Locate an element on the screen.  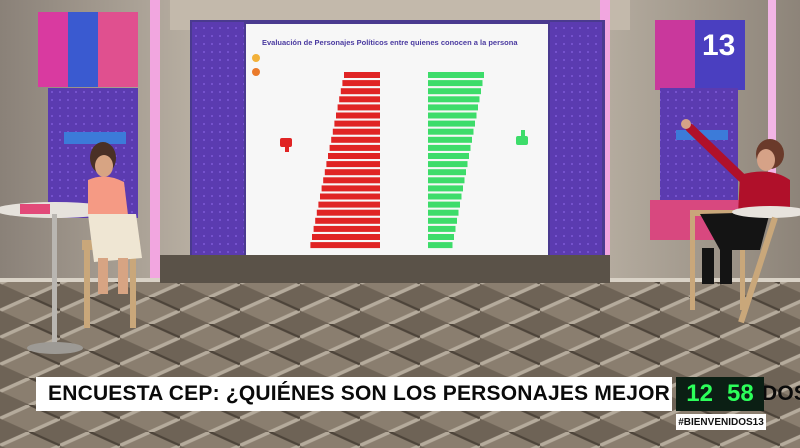
hashtag-badge: #BIENVENIDOS13 is located at coordinates (721, 422).